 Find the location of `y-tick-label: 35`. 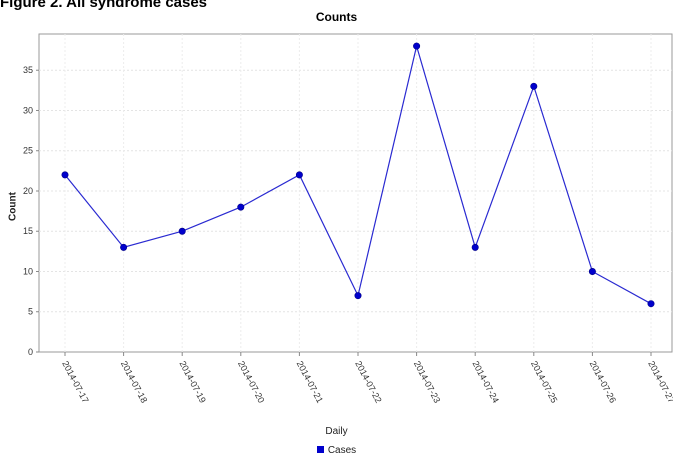

y-tick-label: 35 is located at coordinates (28, 70).